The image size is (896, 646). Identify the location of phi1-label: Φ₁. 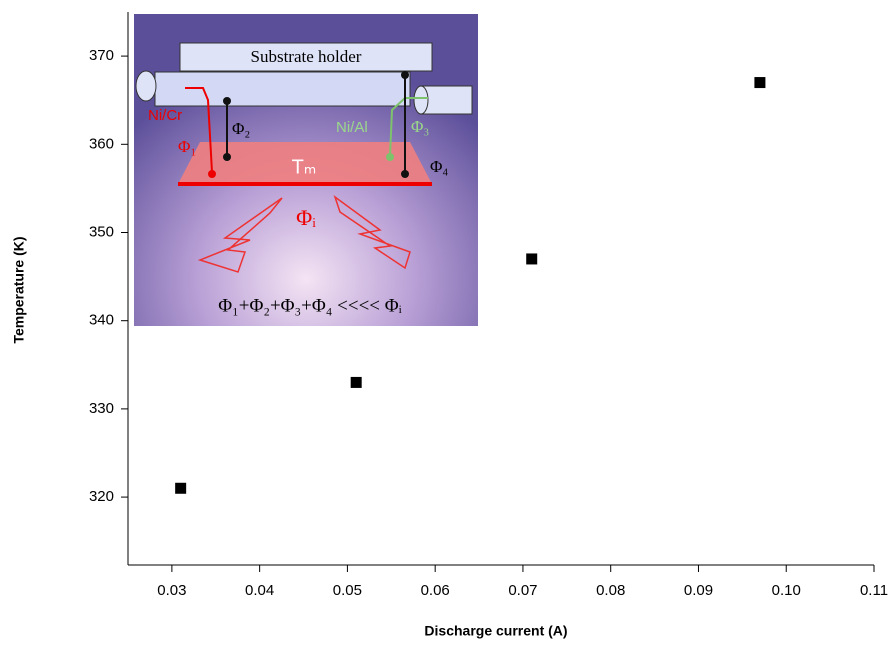
(187, 146).